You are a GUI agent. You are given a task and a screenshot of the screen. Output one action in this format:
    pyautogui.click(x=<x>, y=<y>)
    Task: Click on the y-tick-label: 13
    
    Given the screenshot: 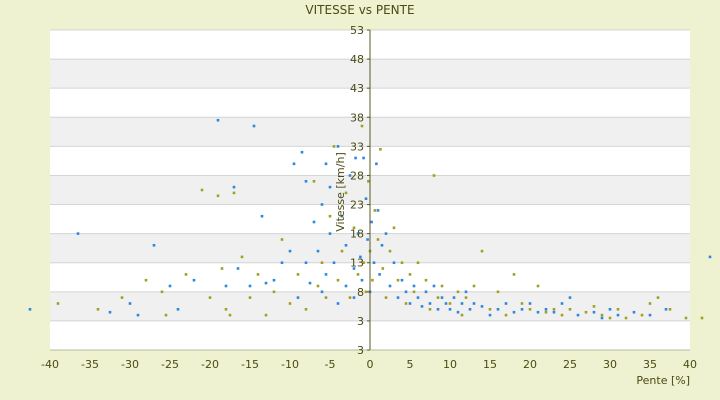 What is the action you would take?
    pyautogui.click(x=357, y=263)
    